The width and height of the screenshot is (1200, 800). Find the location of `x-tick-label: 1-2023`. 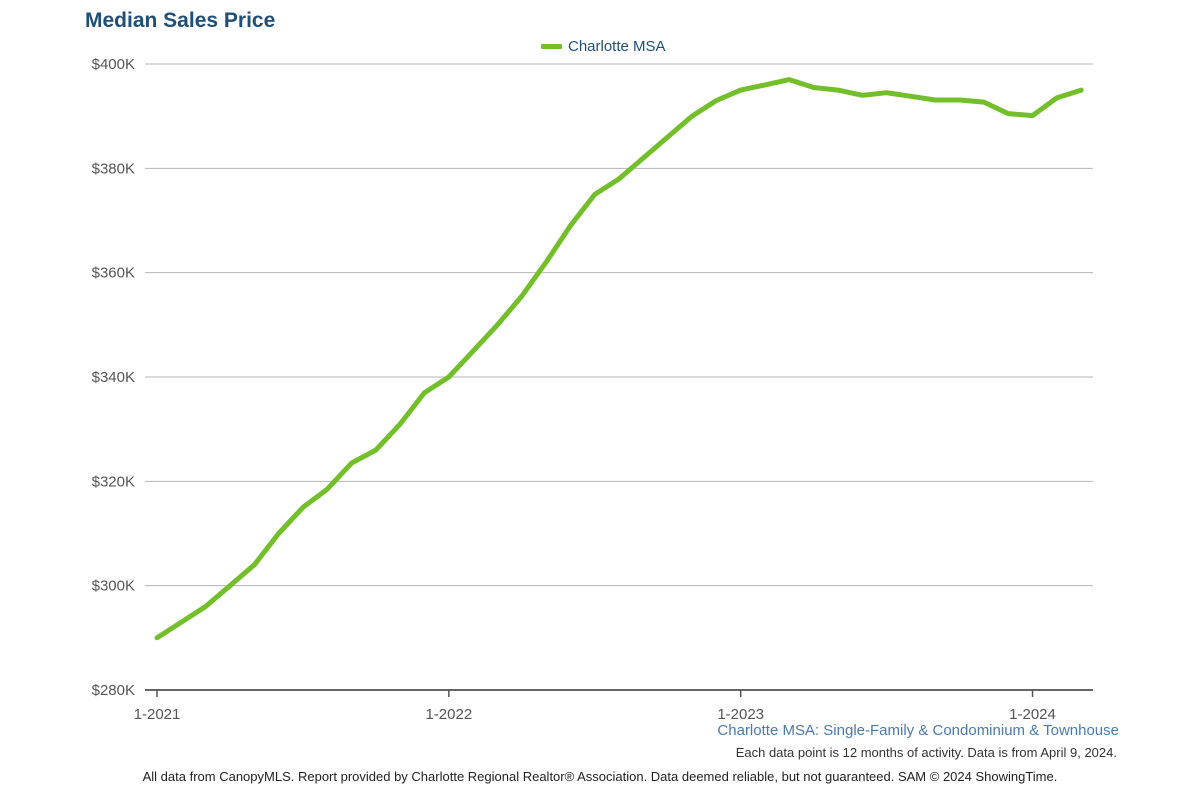

x-tick-label: 1-2023 is located at coordinates (740, 714).